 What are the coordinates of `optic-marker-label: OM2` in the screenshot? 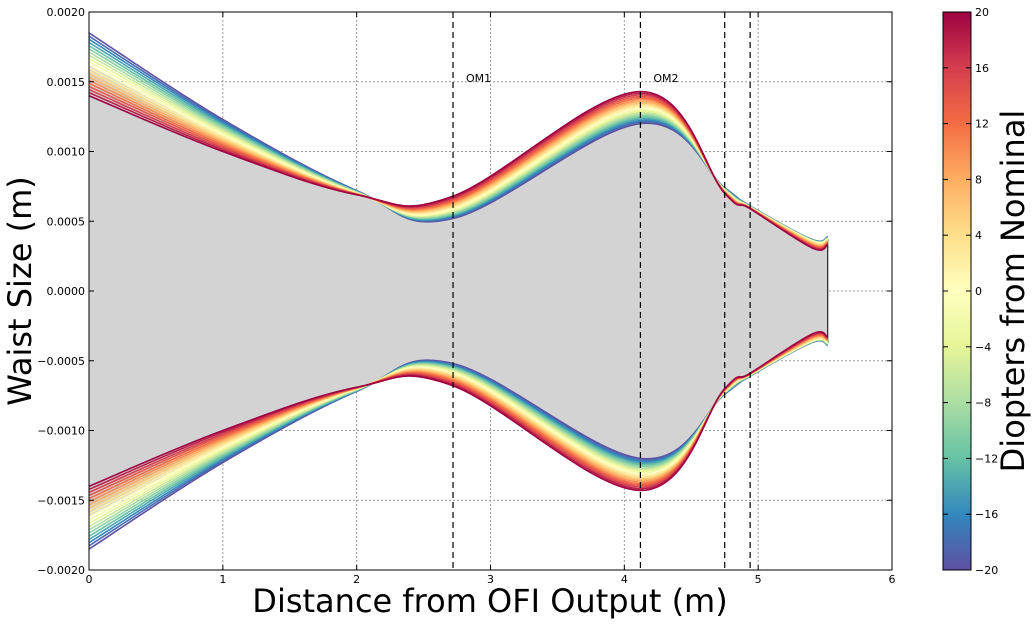 It's located at (665, 78).